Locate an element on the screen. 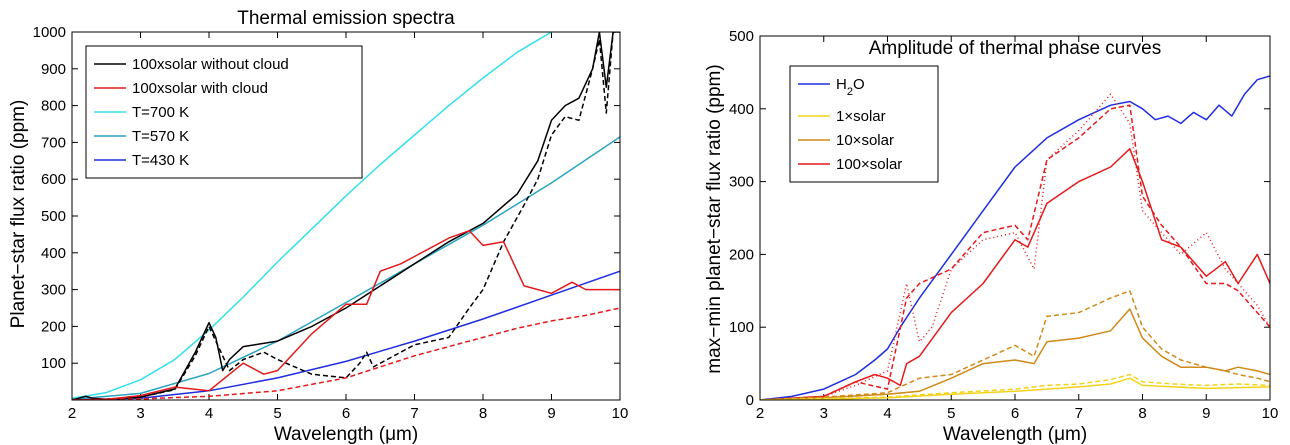  legend-label: 100xsolar with cloud is located at coordinates (200, 88).